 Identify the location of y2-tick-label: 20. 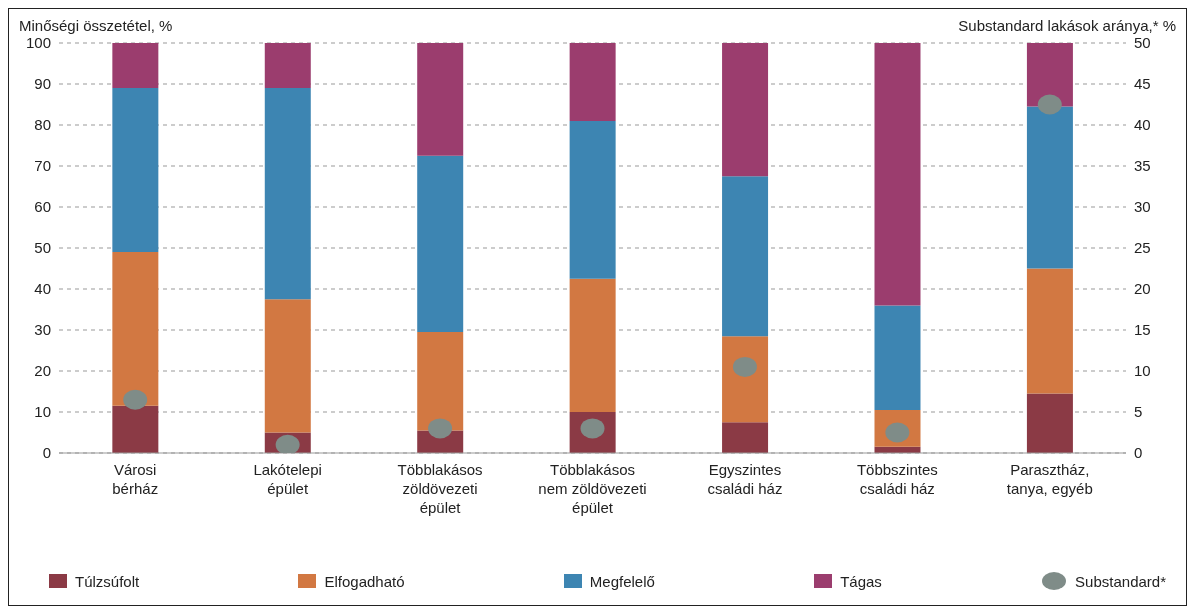
(1142, 289).